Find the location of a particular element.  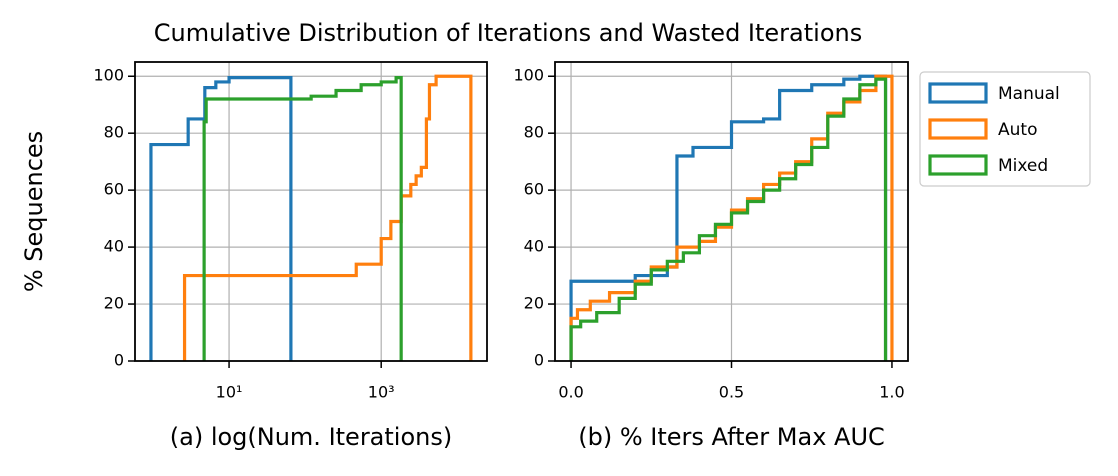

x-tick-label: 1.0 is located at coordinates (891, 392).